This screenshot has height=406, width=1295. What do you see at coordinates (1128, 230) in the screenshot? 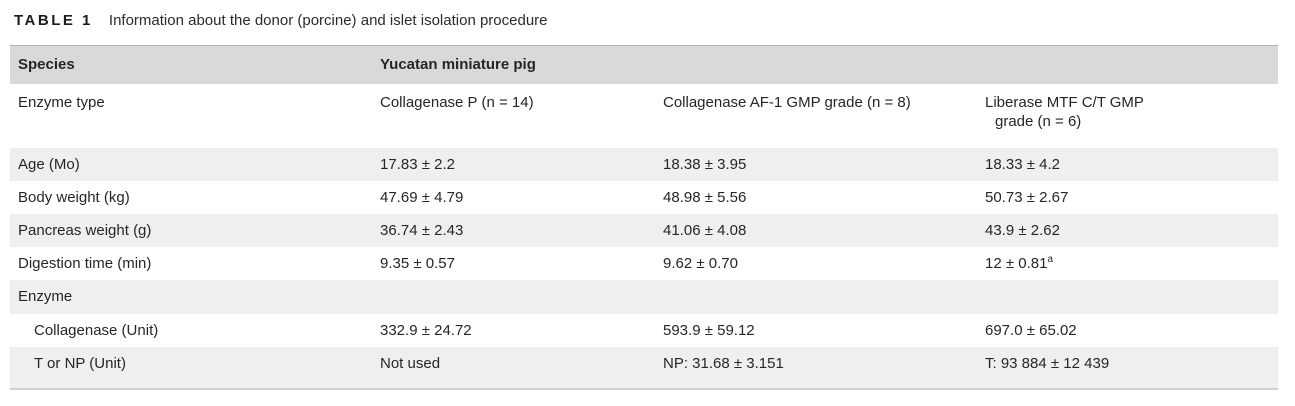
I see `cell-value: 43.9 ± 2.62` at bounding box center [1128, 230].